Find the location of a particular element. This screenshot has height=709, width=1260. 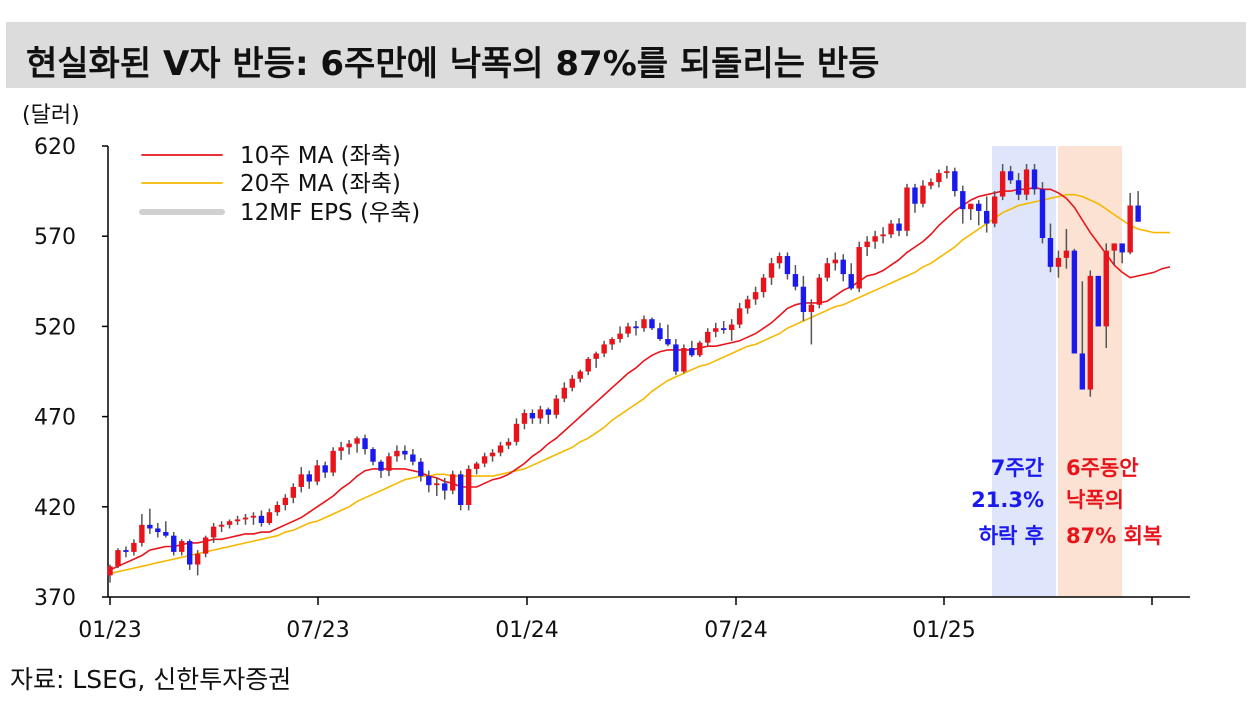

y-tick-label: 470 is located at coordinates (55, 418).